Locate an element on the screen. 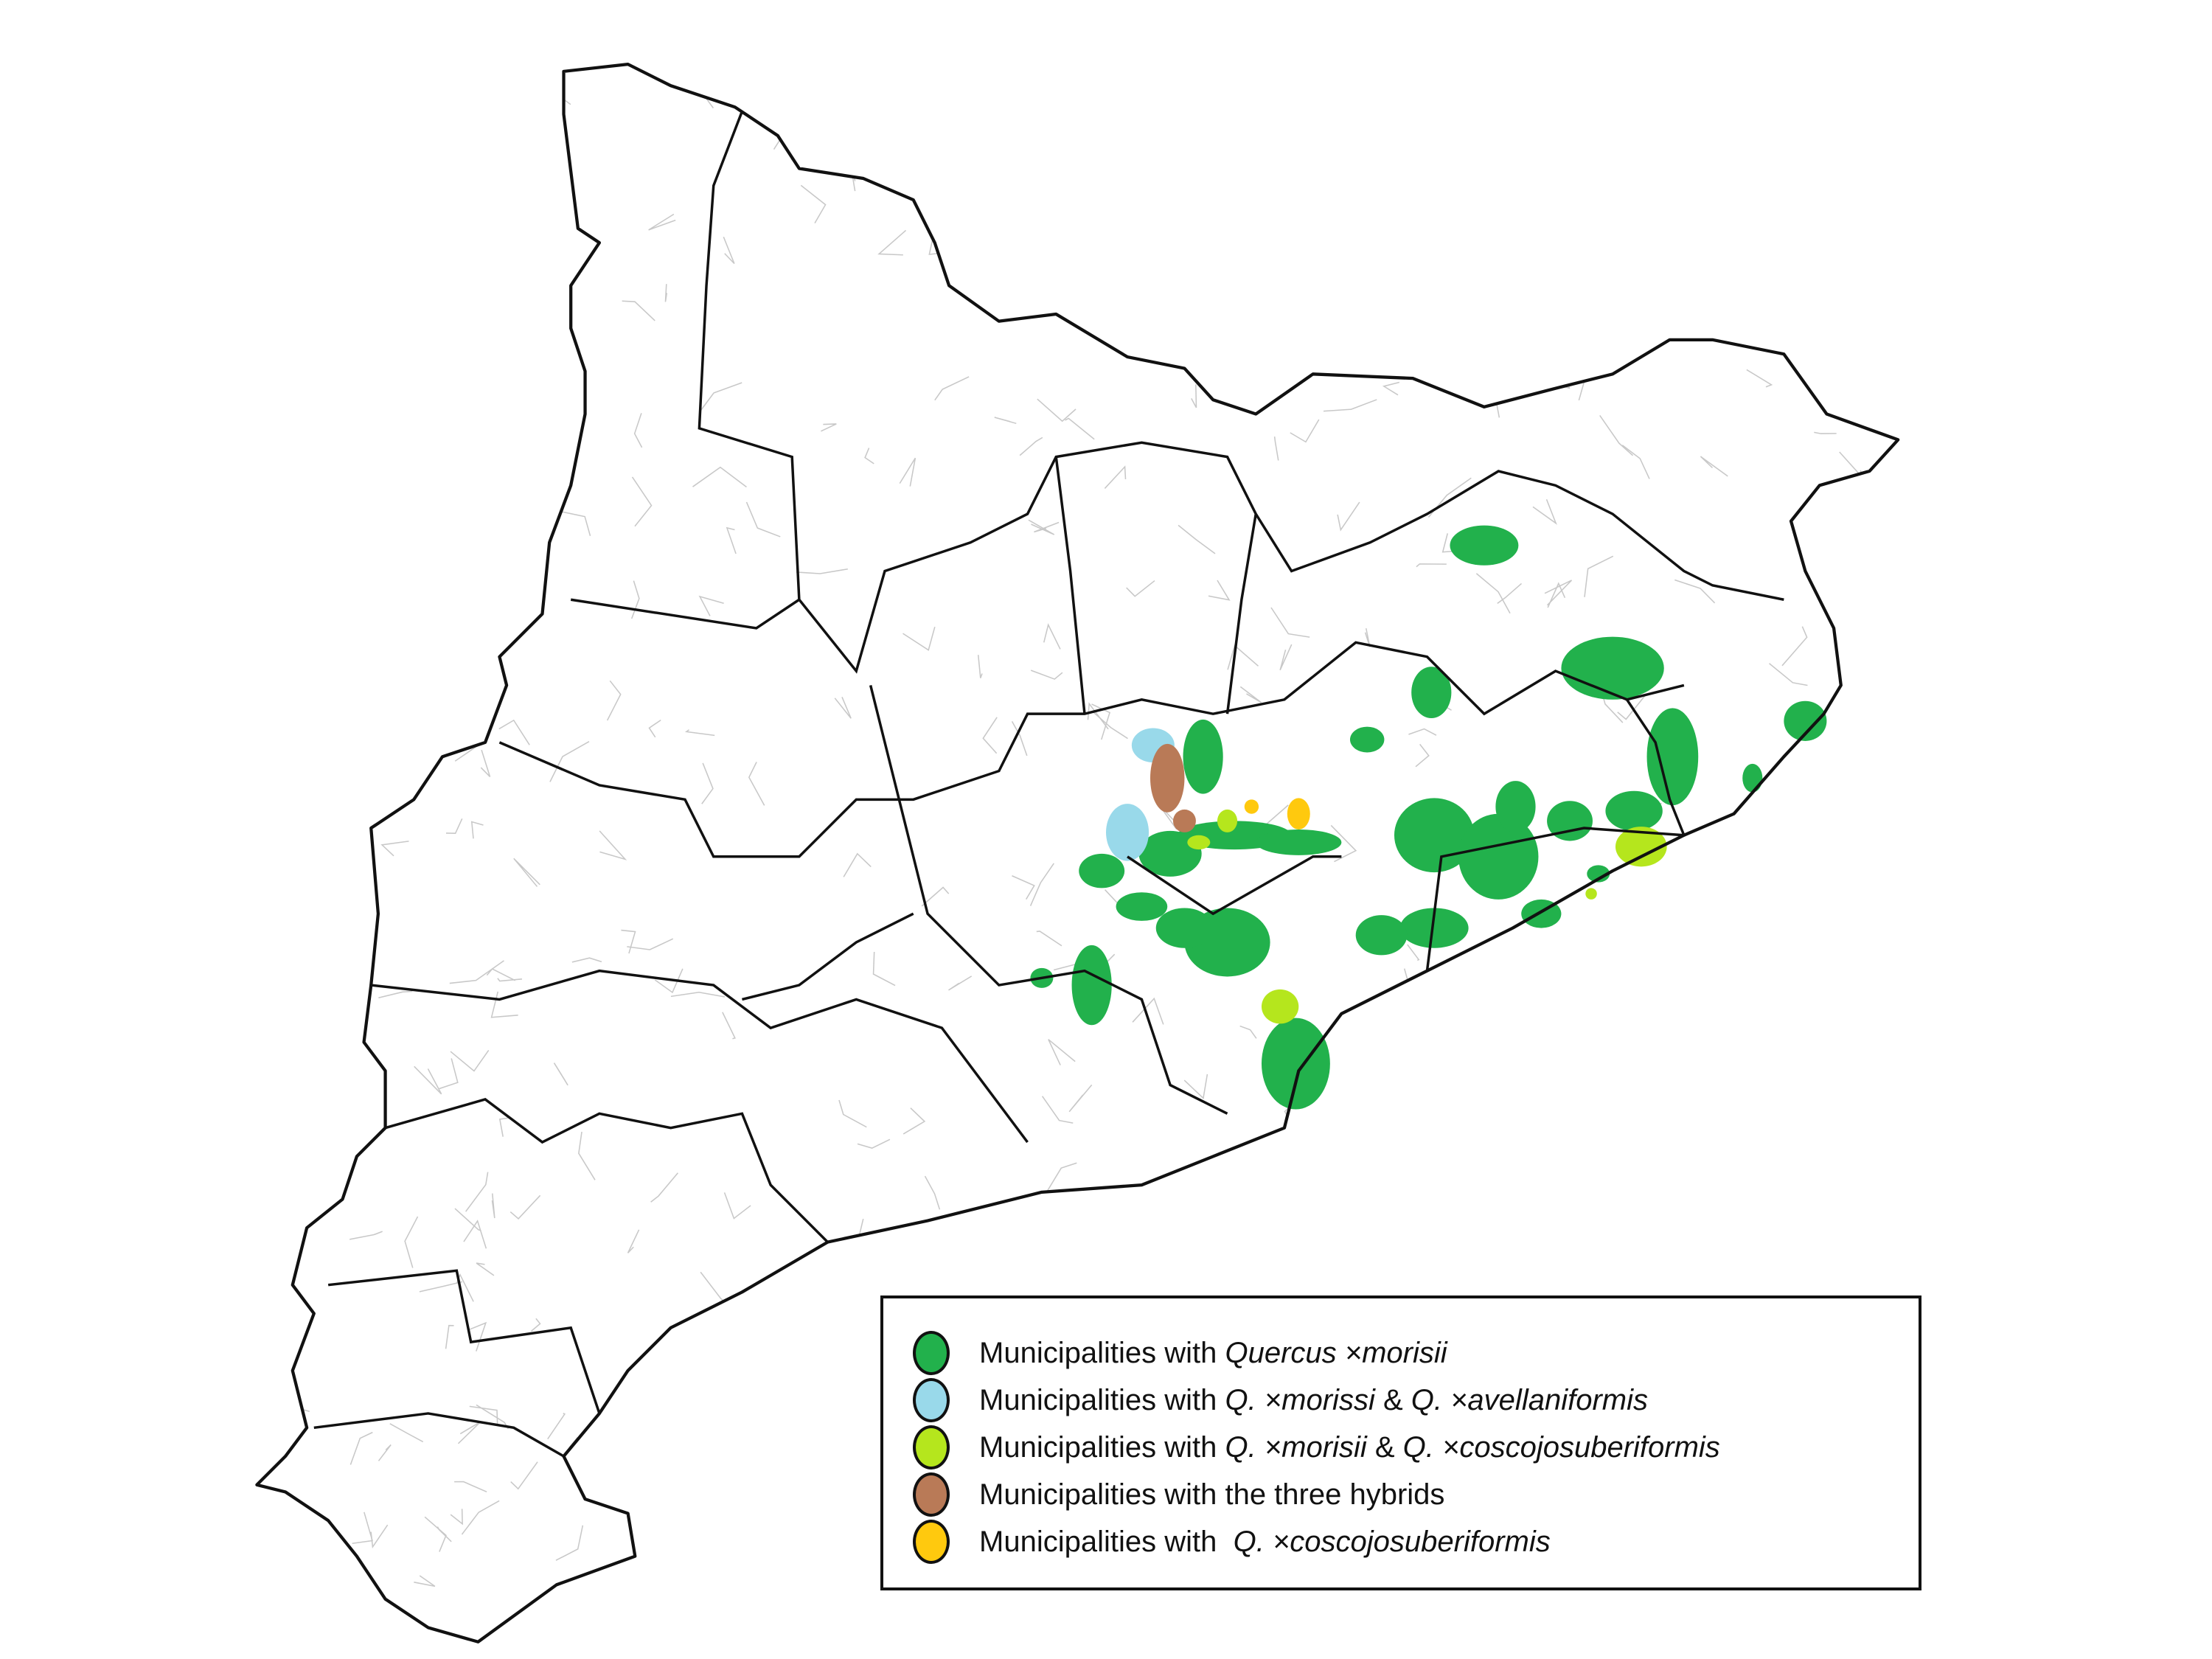 This screenshot has height=1659, width=2212. municipality-coscojosuberiformis is located at coordinates (1298, 814).